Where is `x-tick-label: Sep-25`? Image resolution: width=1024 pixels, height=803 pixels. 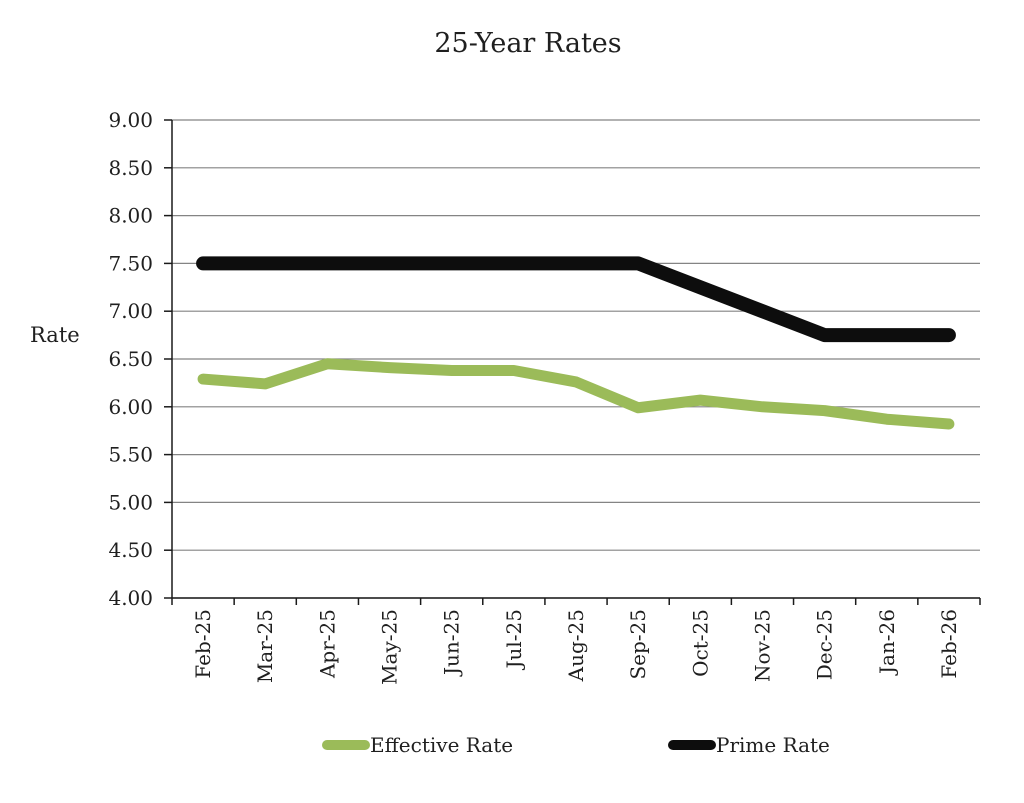 x-tick-label: Sep-25 is located at coordinates (638, 644).